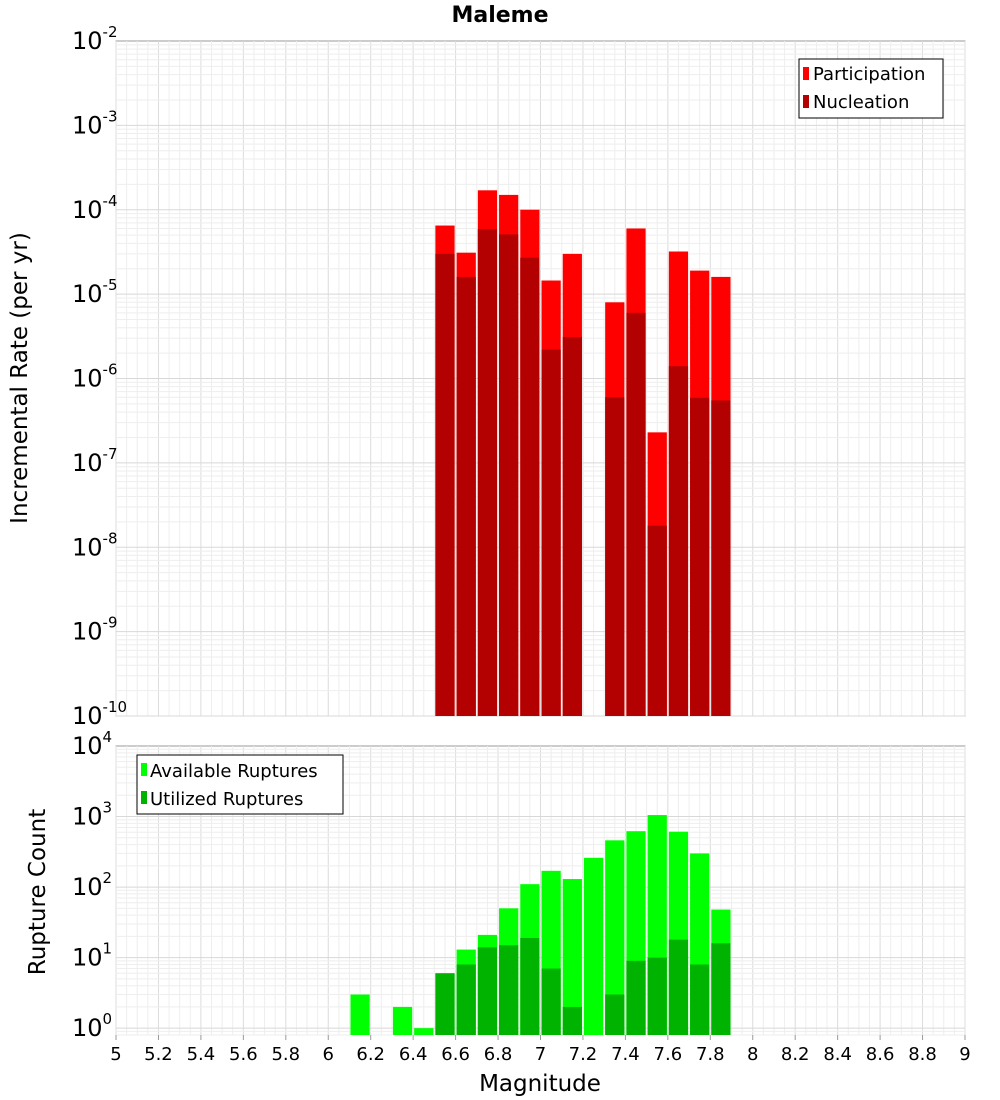 The image size is (1000, 1100). I want to click on y-tick-label: 10¹, so click(92, 956).